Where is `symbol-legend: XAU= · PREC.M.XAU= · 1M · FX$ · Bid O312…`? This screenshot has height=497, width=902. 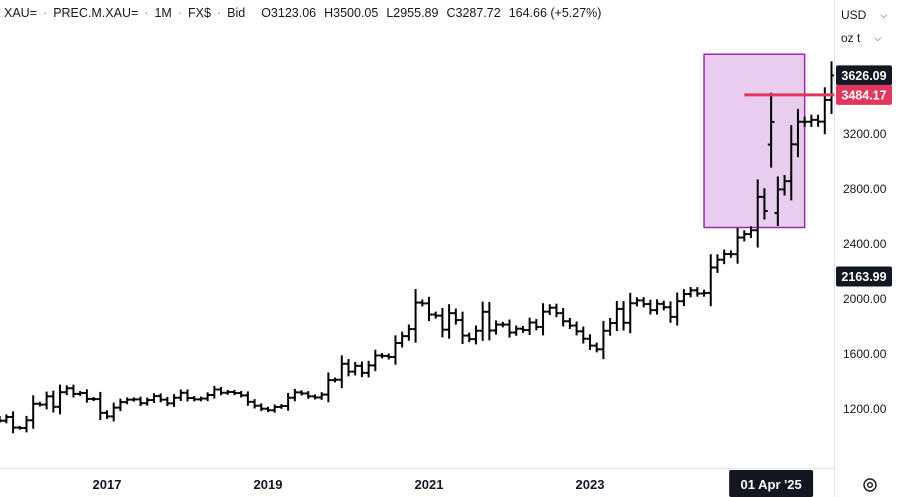 symbol-legend: XAU= · PREC.M.XAU= · 1M · FX$ · Bid O312… is located at coordinates (302, 13).